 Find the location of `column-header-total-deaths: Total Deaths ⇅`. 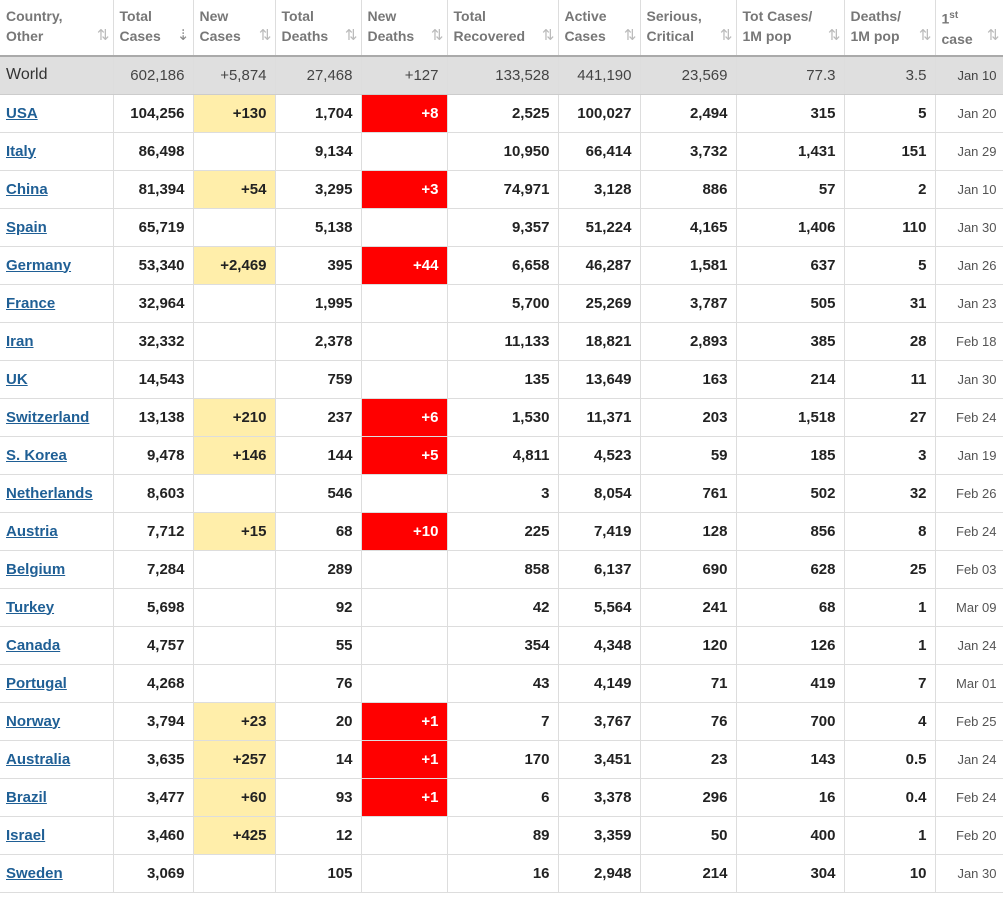

column-header-total-deaths: Total Deaths ⇅ is located at coordinates (318, 28).